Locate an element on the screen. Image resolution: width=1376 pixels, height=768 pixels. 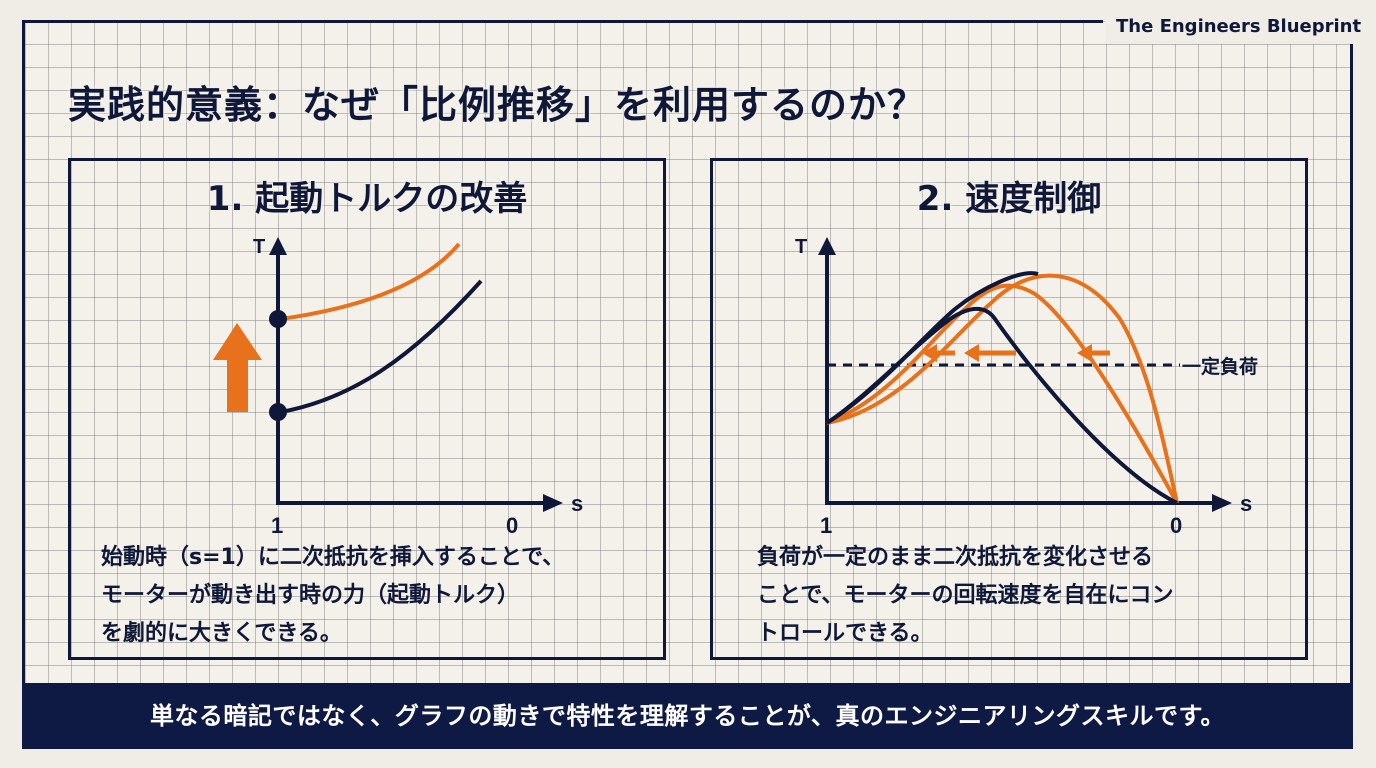
description-line: 負荷が一定のまま二次抵抗を変化させる is located at coordinates (955, 557).